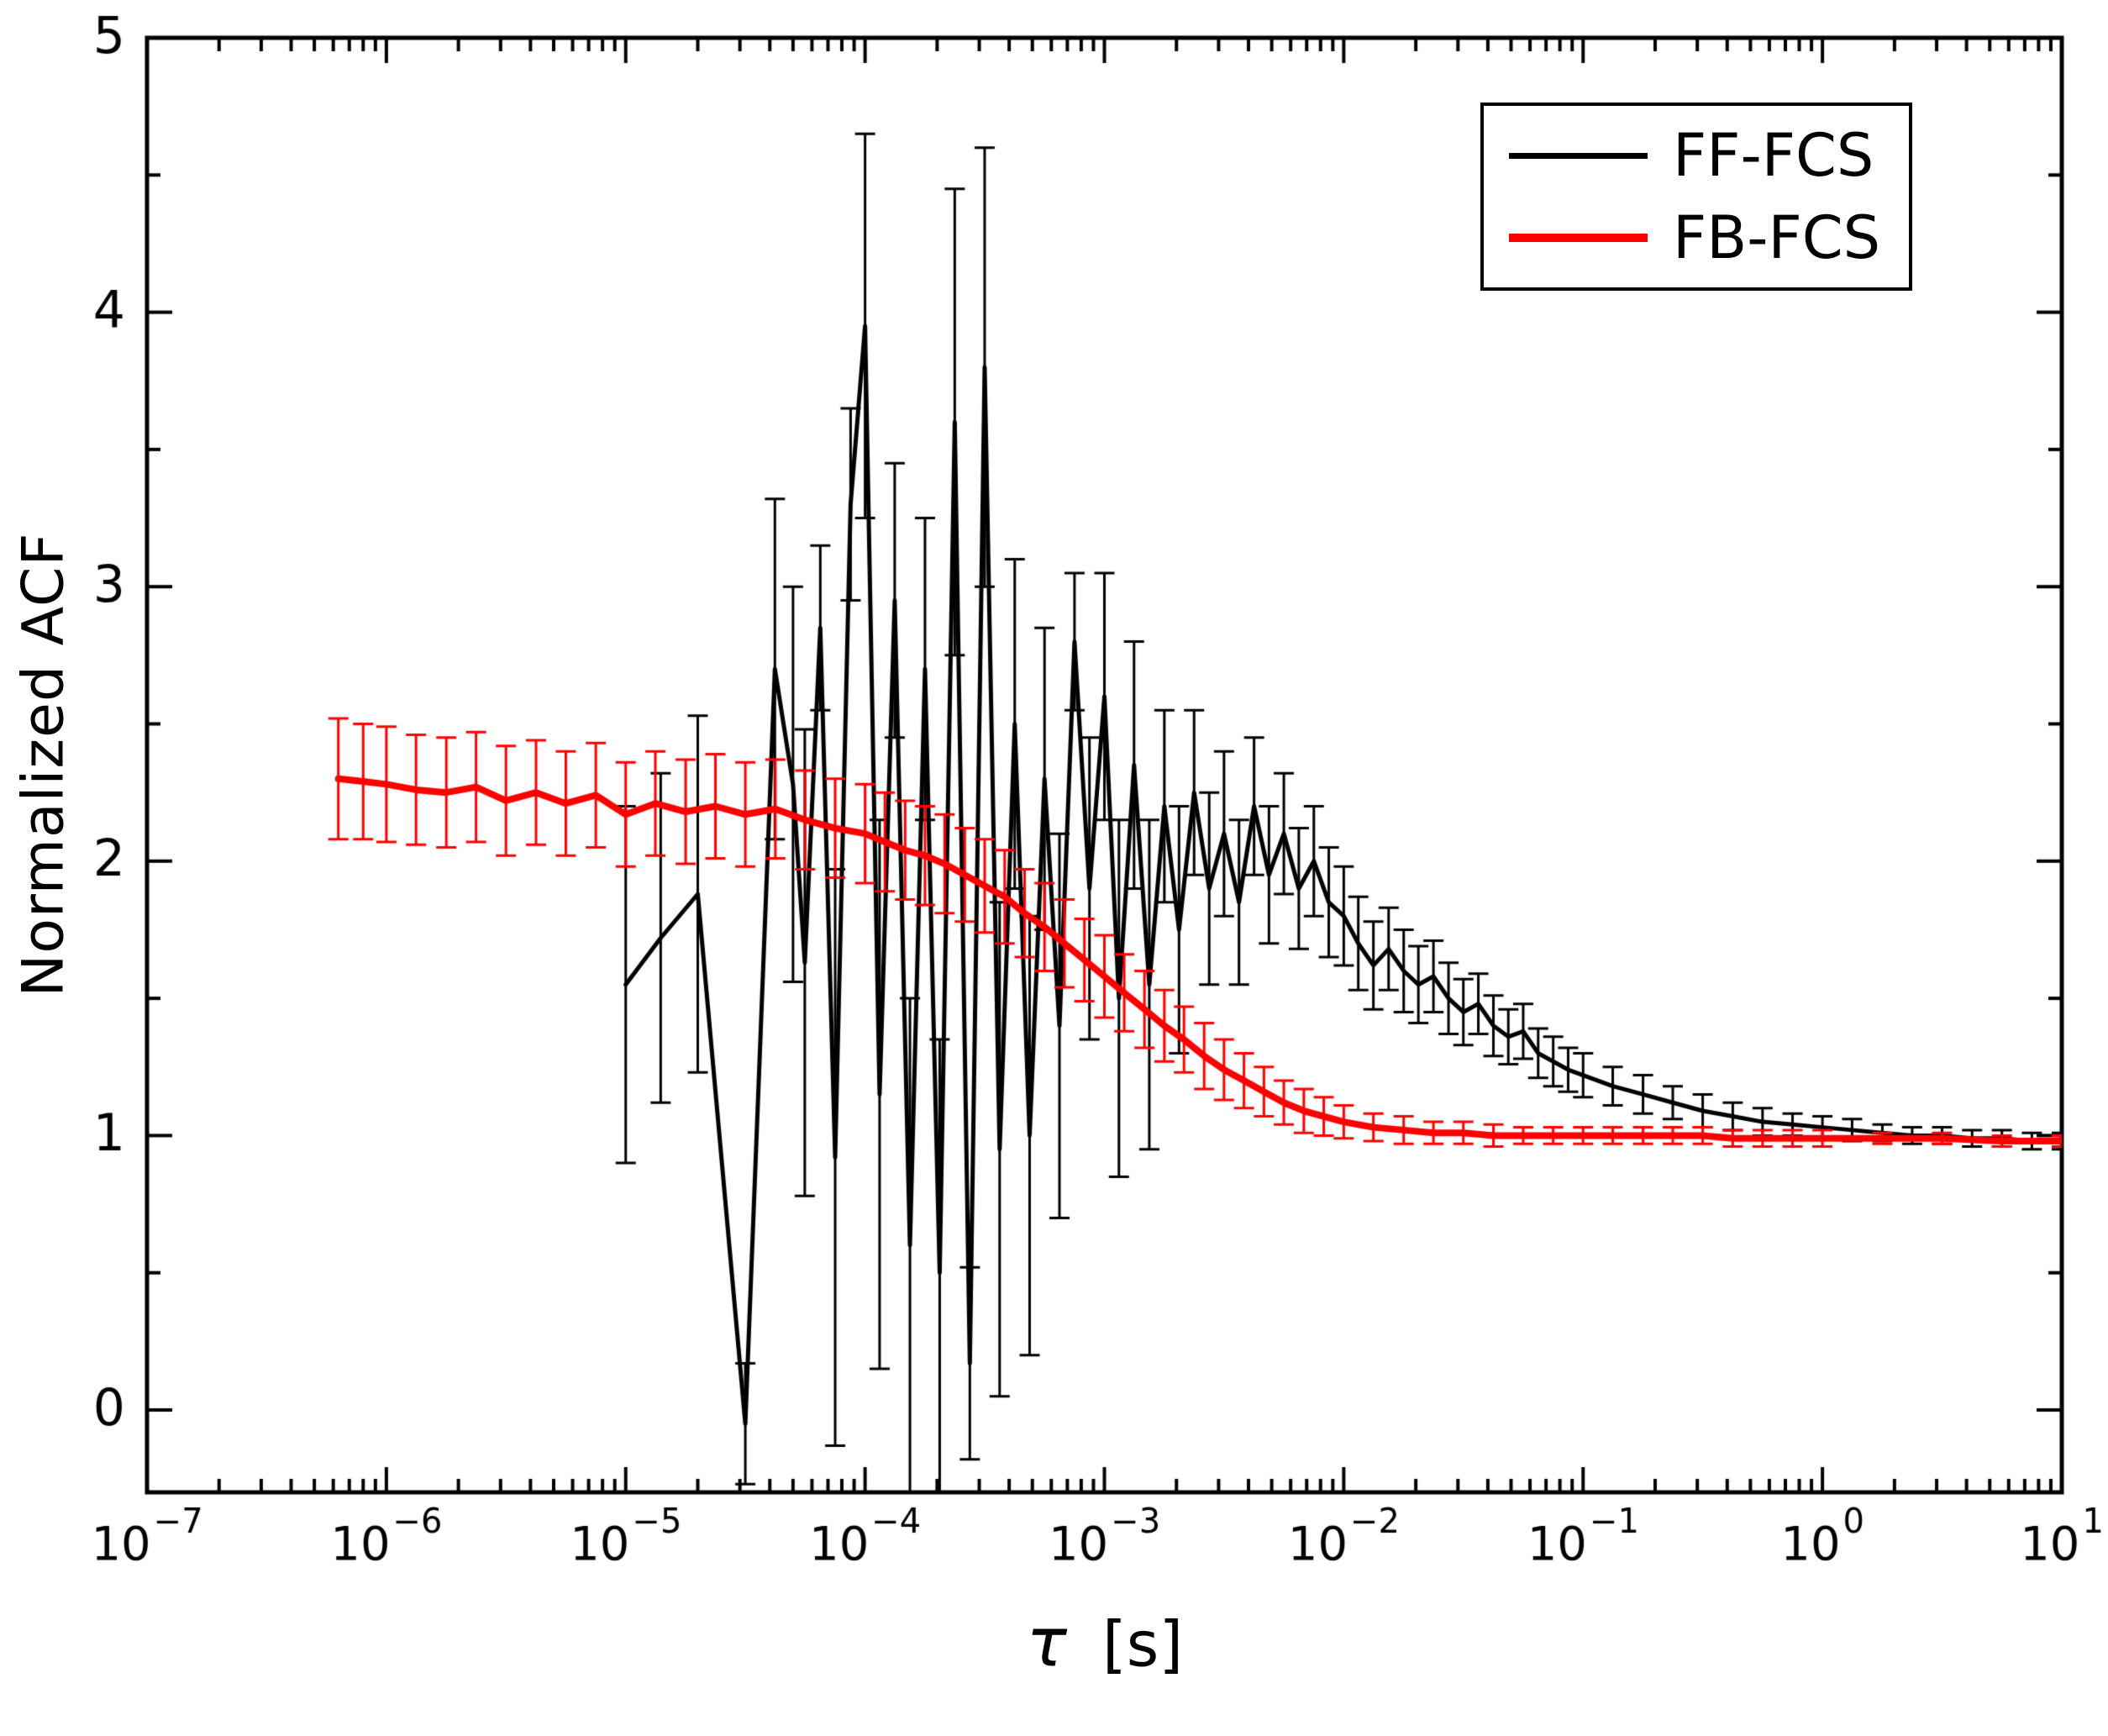  I want to click on x-axis-label: τ [s], so click(1105, 1643).